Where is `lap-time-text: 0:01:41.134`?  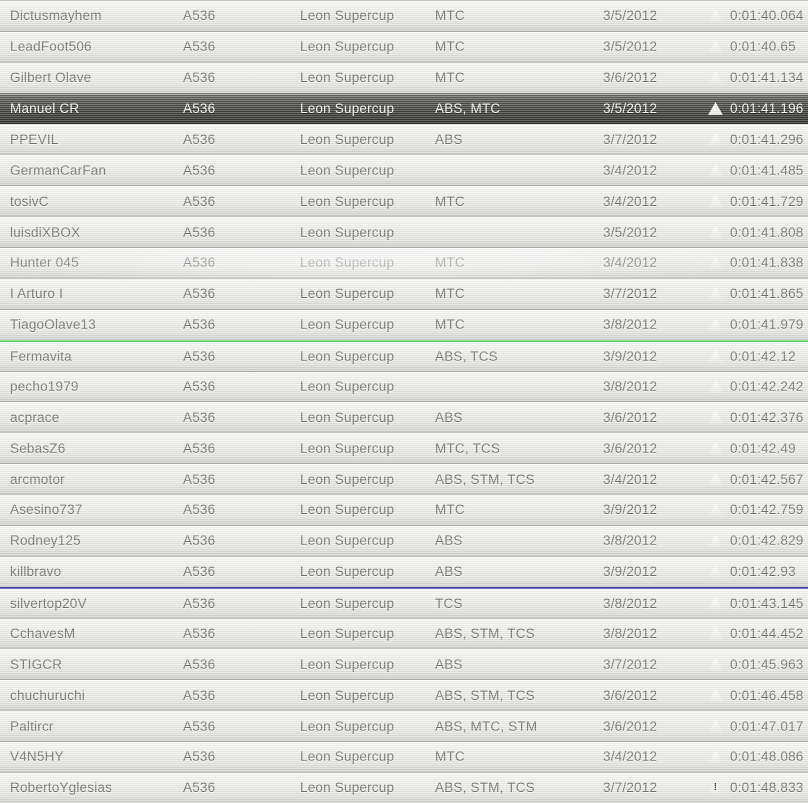 lap-time-text: 0:01:41.134 is located at coordinates (767, 78).